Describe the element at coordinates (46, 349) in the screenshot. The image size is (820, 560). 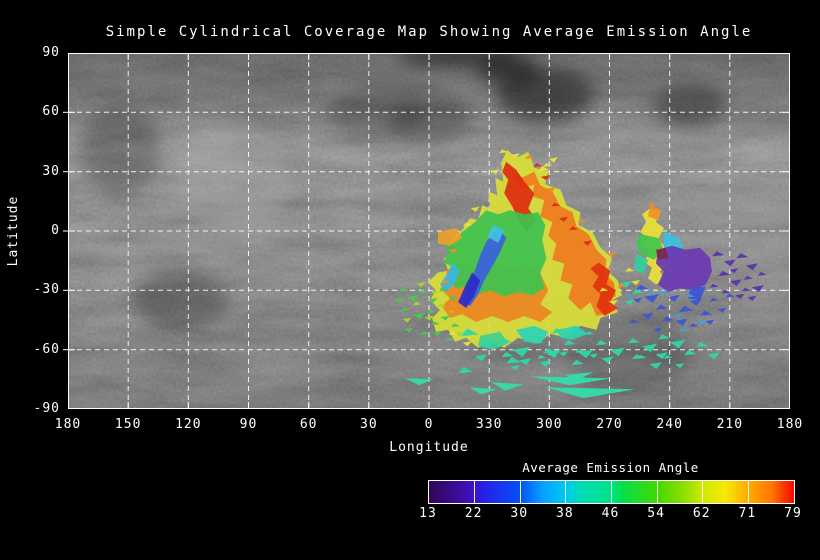
I see `y-tick-label: -60` at that location.